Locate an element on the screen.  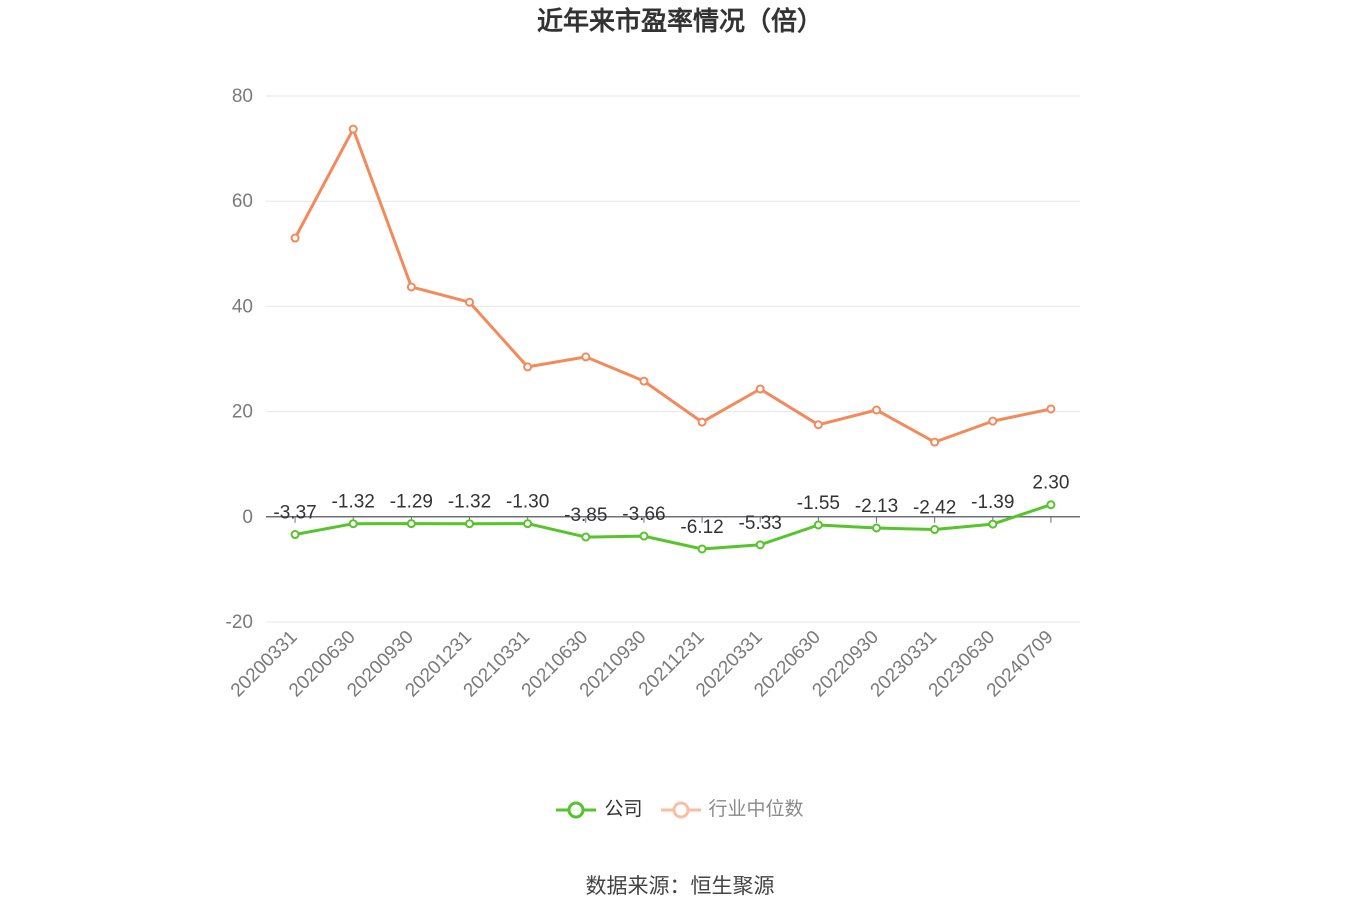
company-data-label: -3.66 is located at coordinates (643, 514).